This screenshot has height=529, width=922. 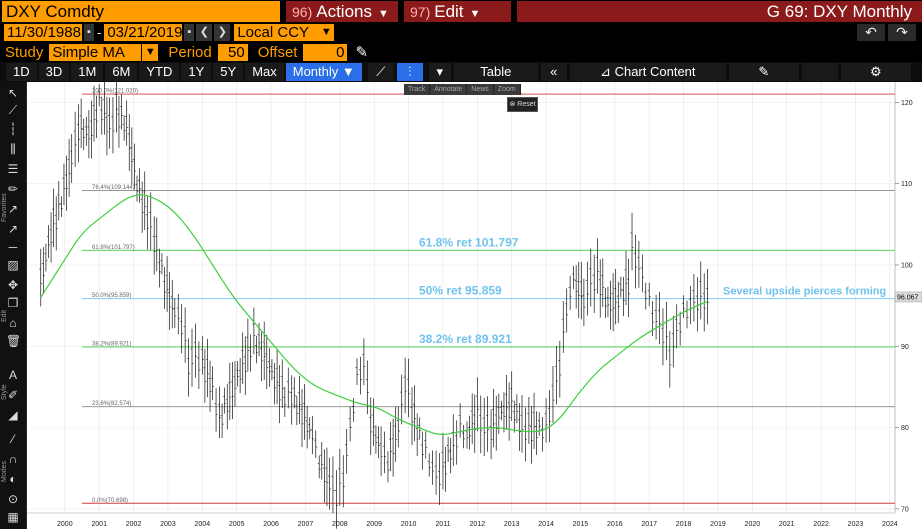 What do you see at coordinates (232, 52) in the screenshot?
I see `period-field: 50` at bounding box center [232, 52].